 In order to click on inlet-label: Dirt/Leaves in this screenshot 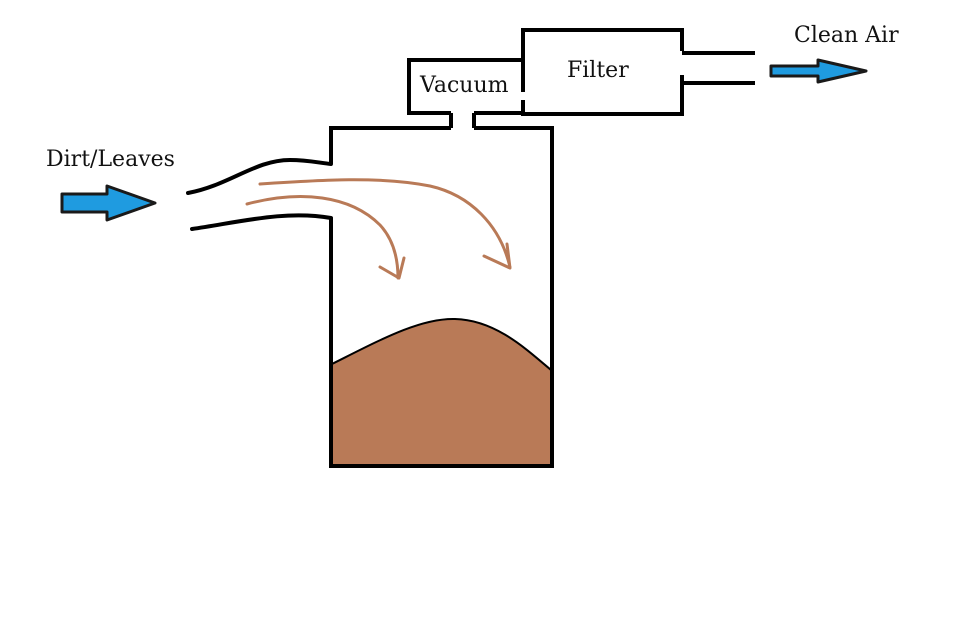, I will do `click(110, 159)`.